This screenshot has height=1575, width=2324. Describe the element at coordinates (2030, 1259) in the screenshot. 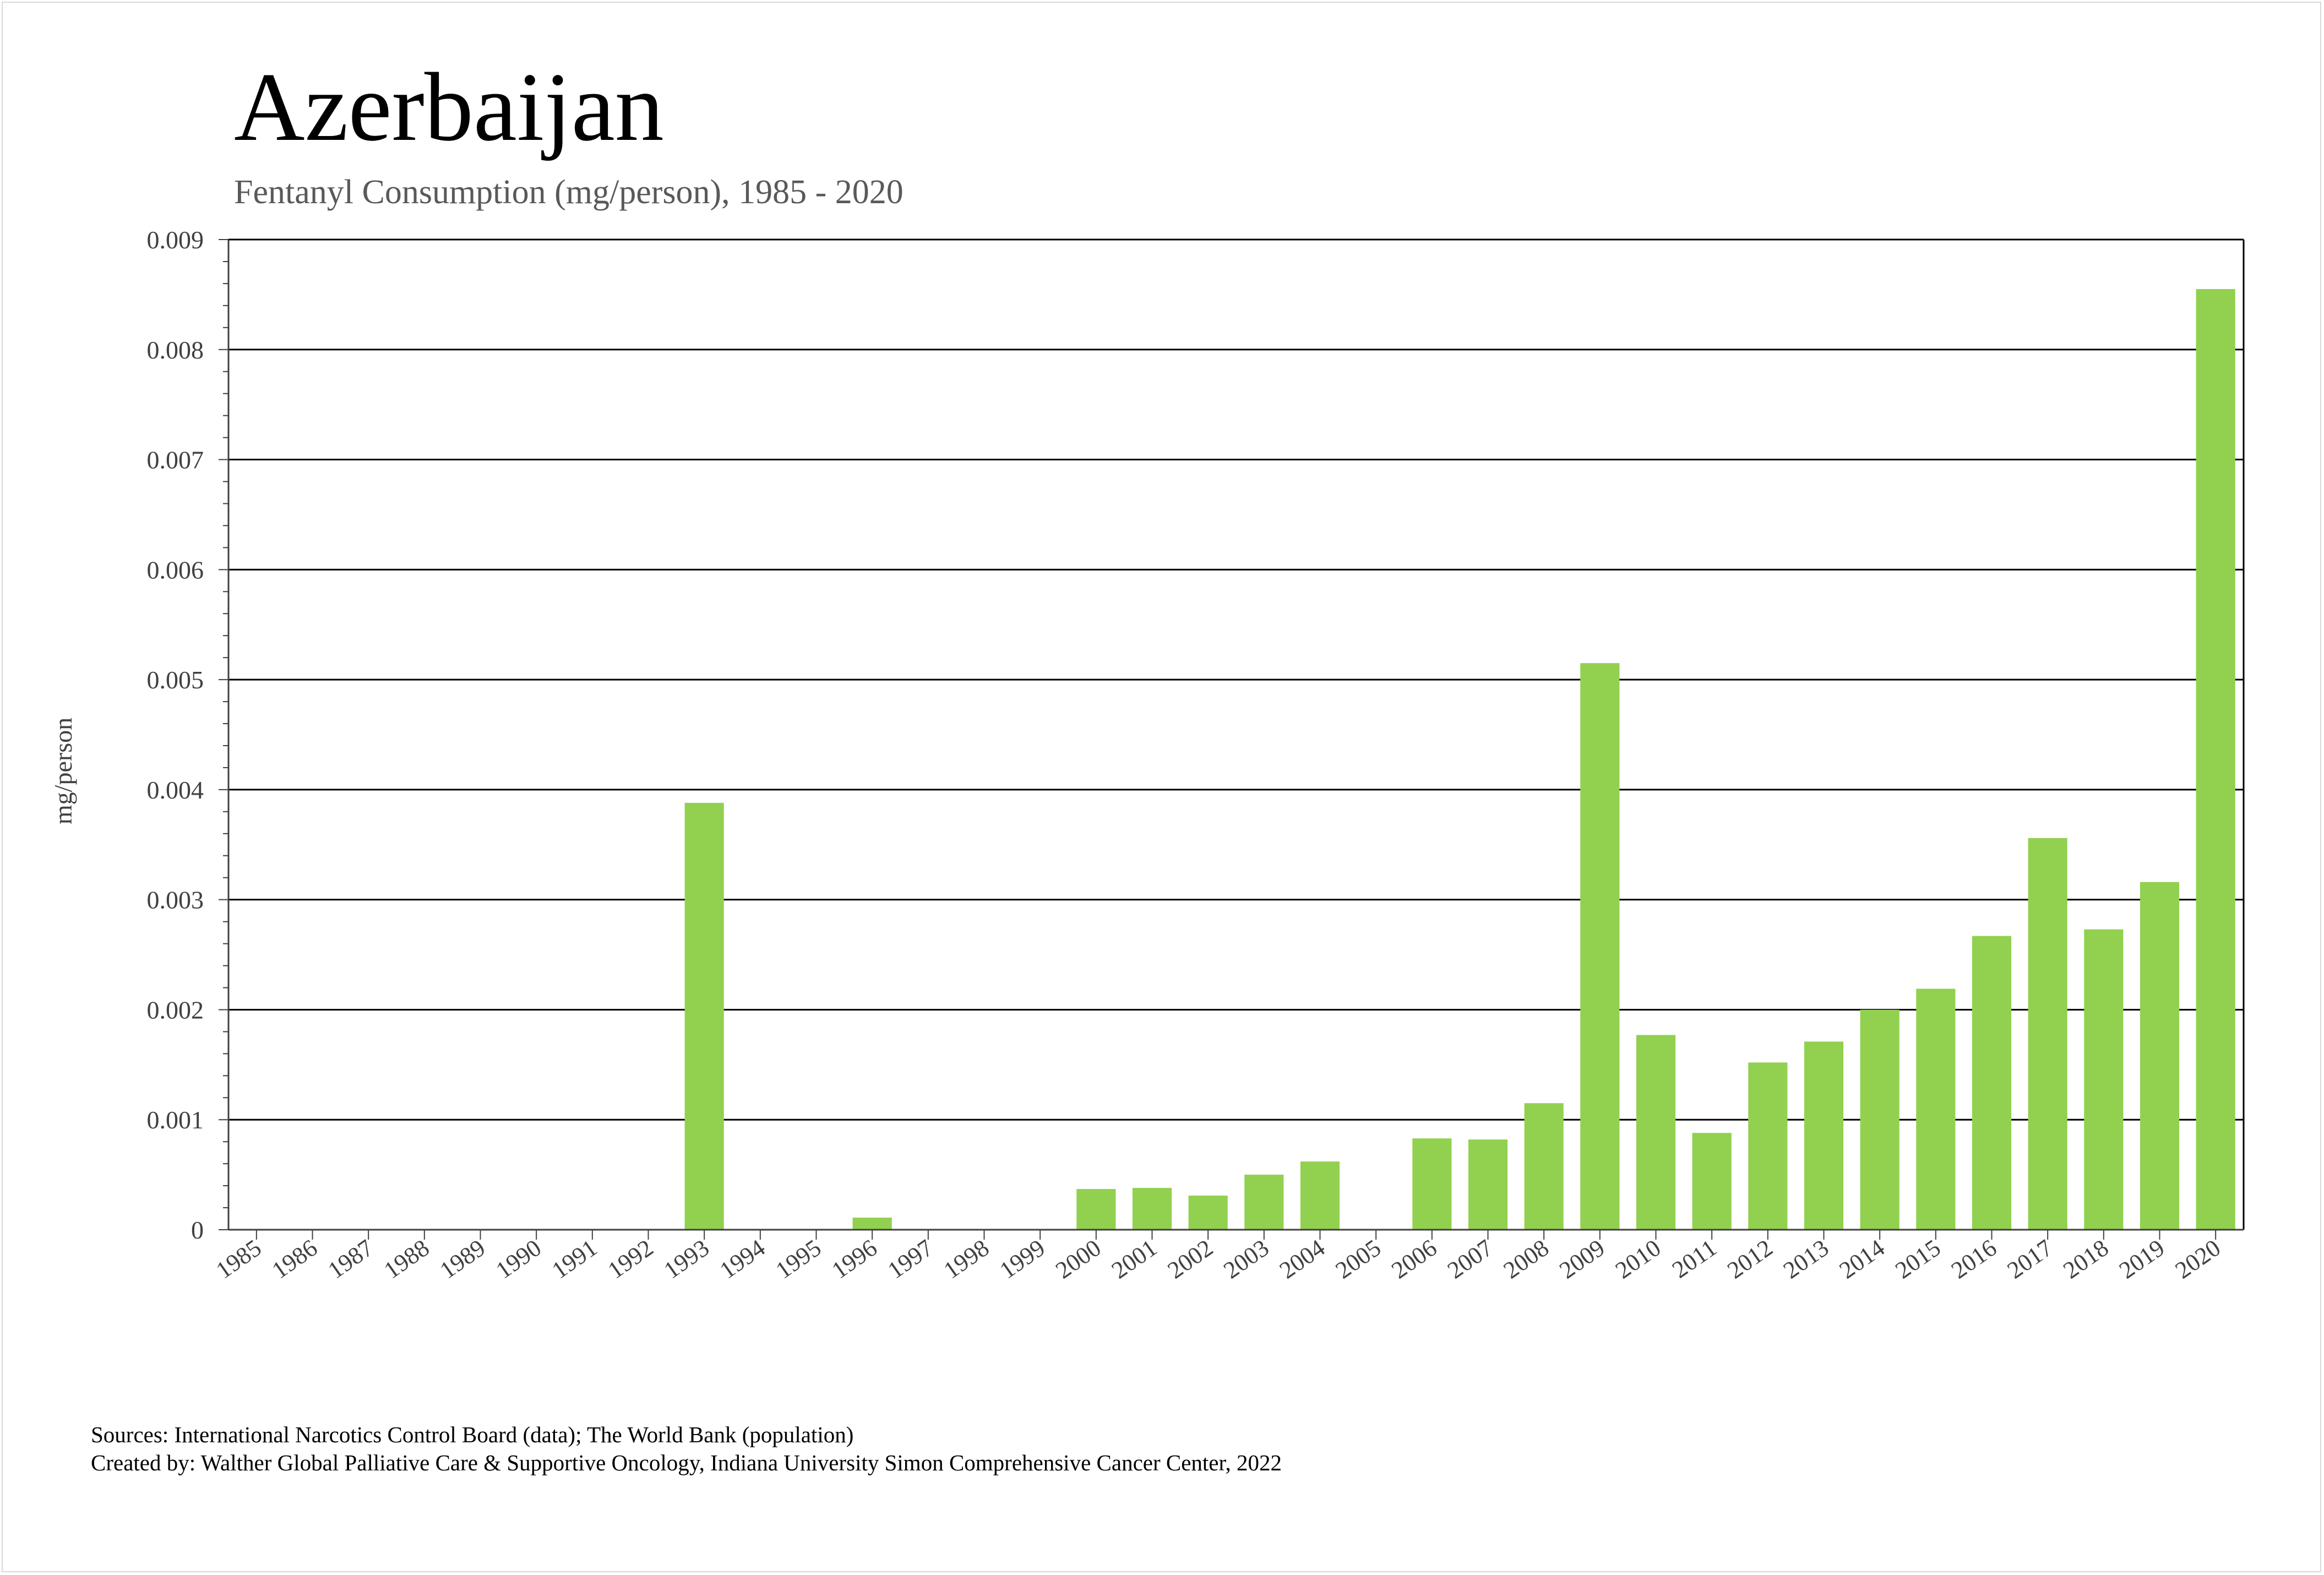

I see `x-tick-label: 2017` at that location.